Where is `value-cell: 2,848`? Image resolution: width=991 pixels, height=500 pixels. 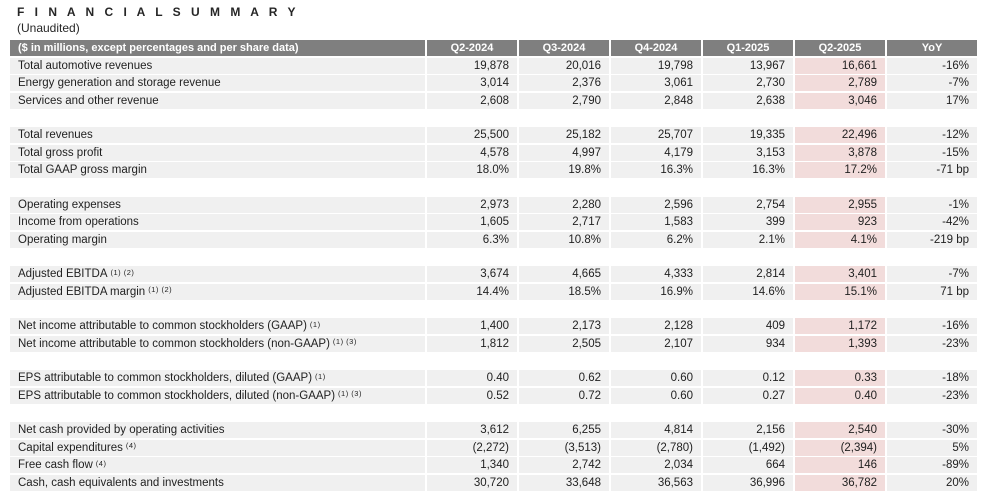 value-cell: 2,848 is located at coordinates (656, 100).